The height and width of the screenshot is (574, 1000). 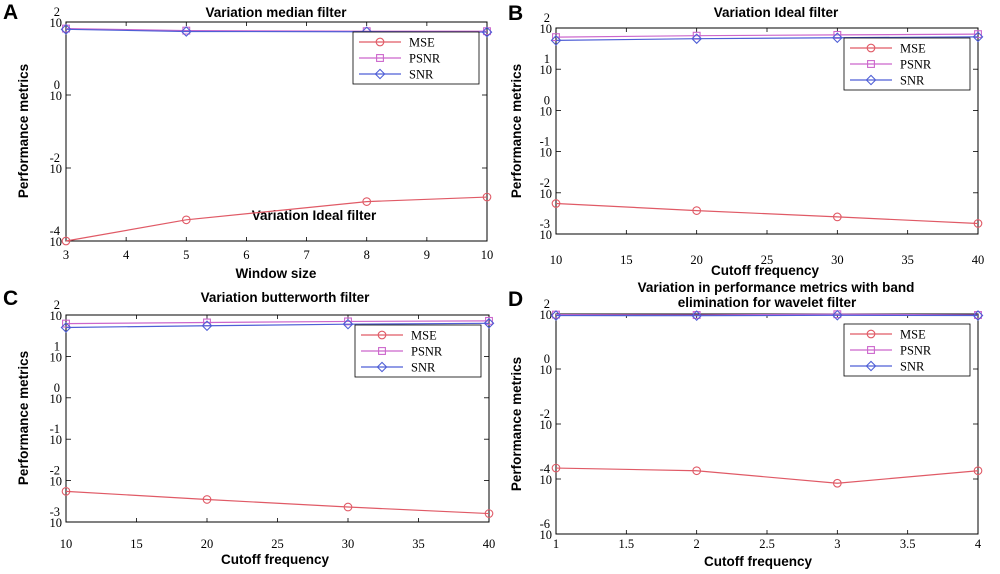 I want to click on x-tick-label: 15, so click(x=136, y=544).